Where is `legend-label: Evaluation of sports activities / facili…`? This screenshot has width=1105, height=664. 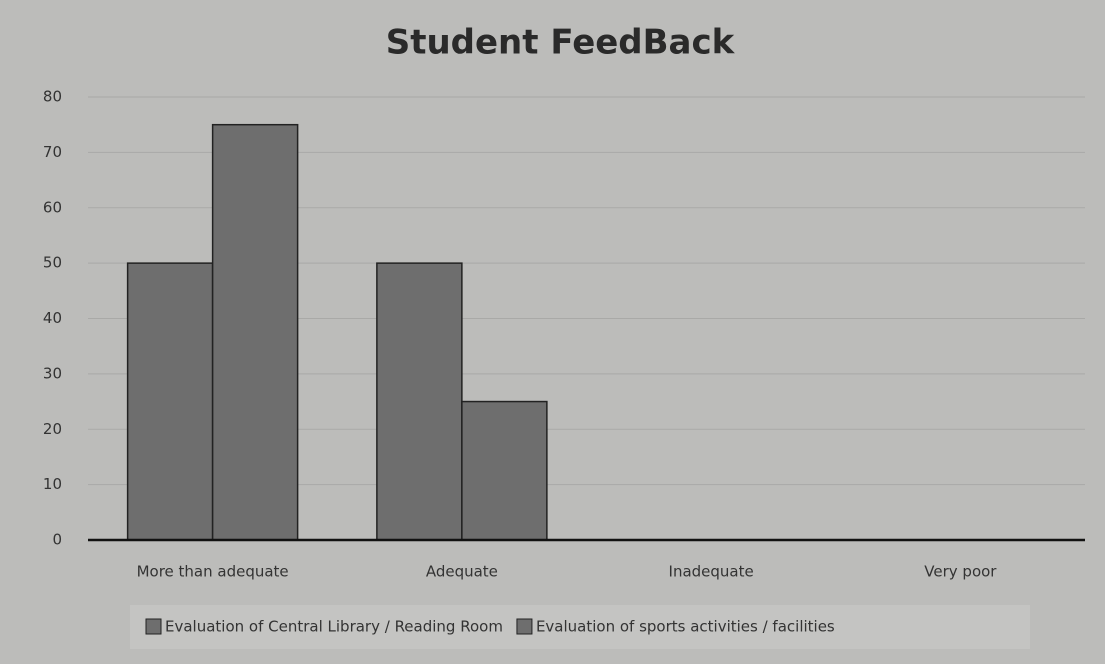
legend-label: Evaluation of sports activities / facili… is located at coordinates (685, 627).